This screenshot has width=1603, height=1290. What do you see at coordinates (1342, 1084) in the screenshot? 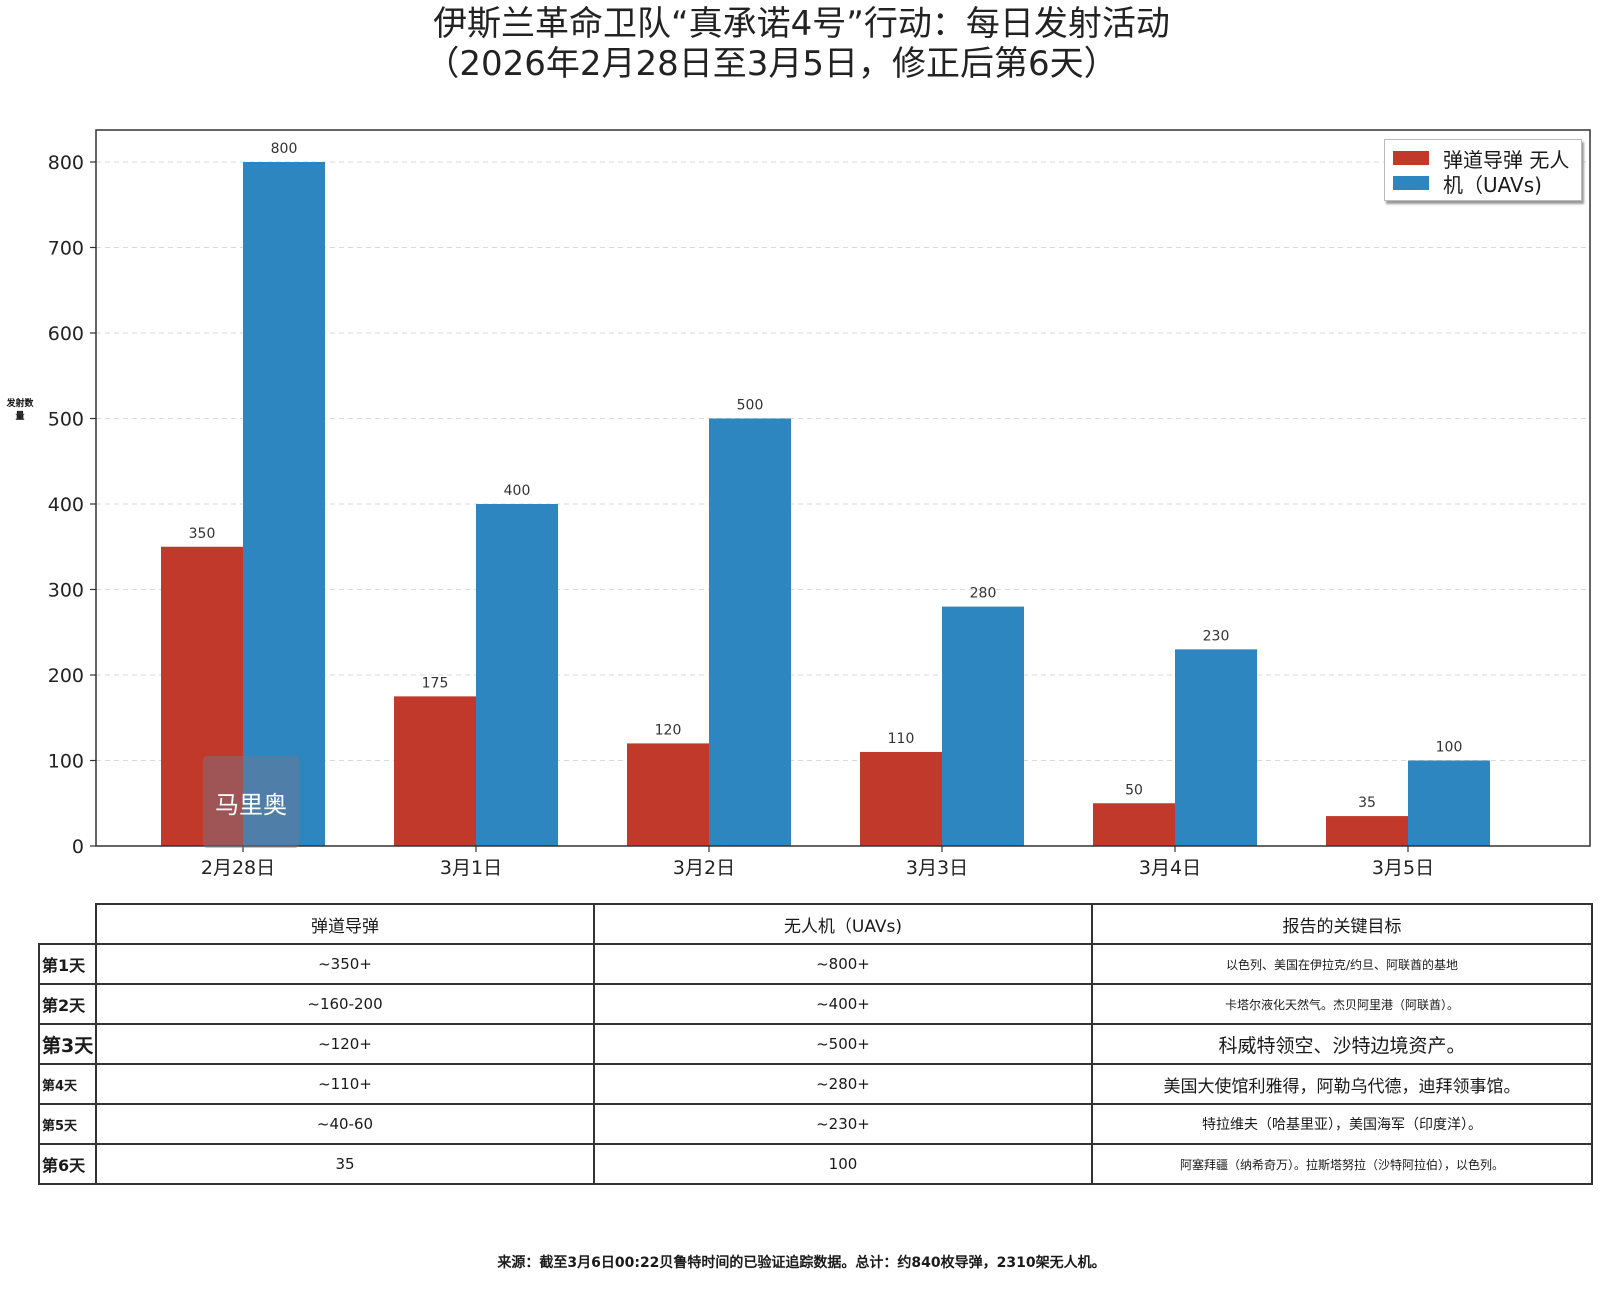
I see `table-cell-targets: 美国大使馆利雅得，阿勒乌代德，迪拜领事馆。` at bounding box center [1342, 1084].